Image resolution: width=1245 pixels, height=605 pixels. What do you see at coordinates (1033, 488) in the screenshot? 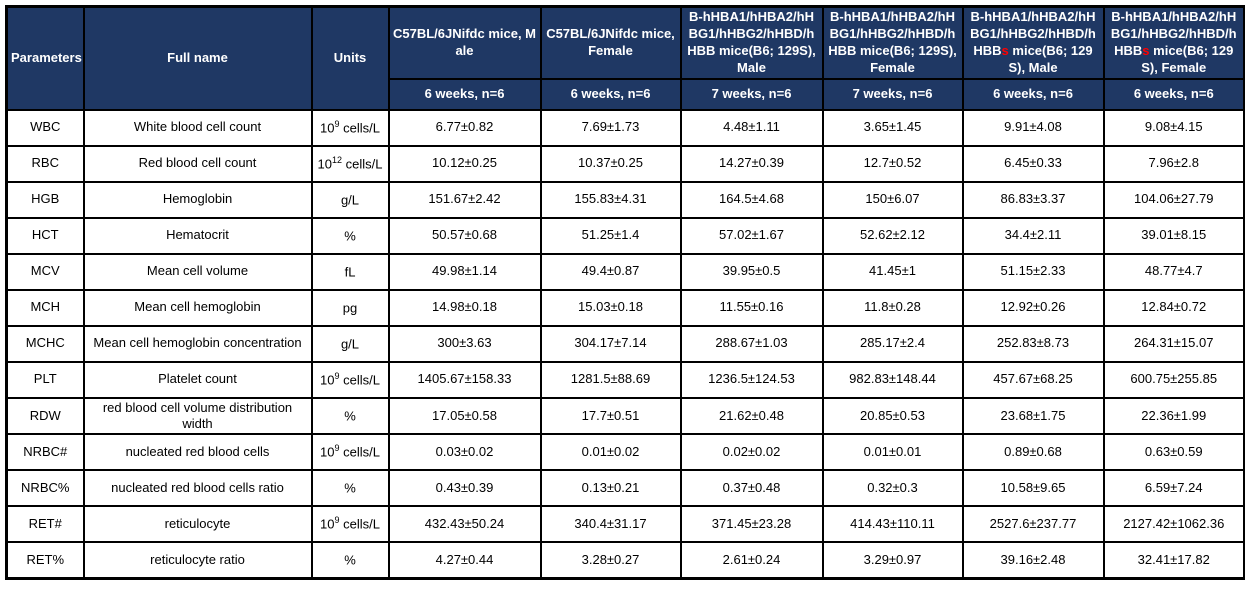
I see `value-cell: 10.58±9.65` at bounding box center [1033, 488].